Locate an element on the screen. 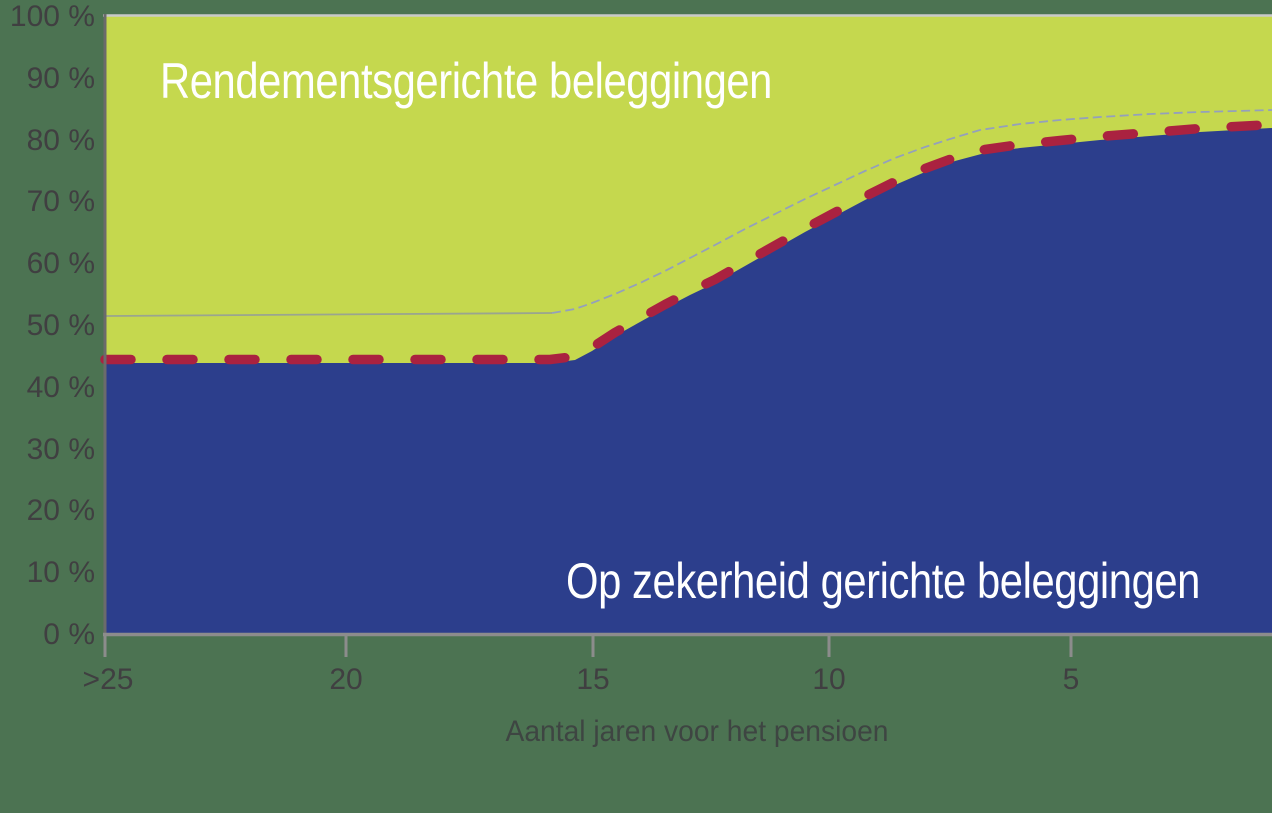  y-tick-label: 0 % is located at coordinates (69, 634).